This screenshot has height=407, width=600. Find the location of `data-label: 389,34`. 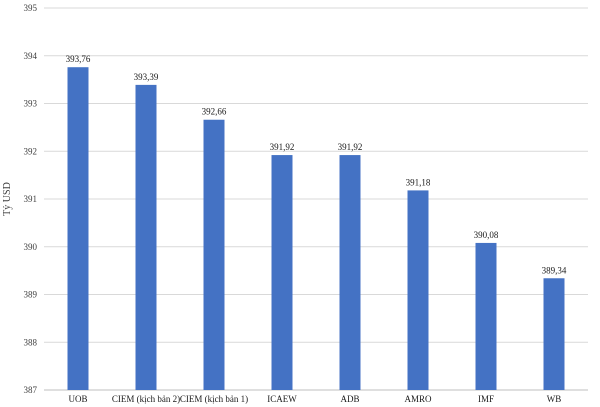

data-label: 389,34 is located at coordinates (554, 270).